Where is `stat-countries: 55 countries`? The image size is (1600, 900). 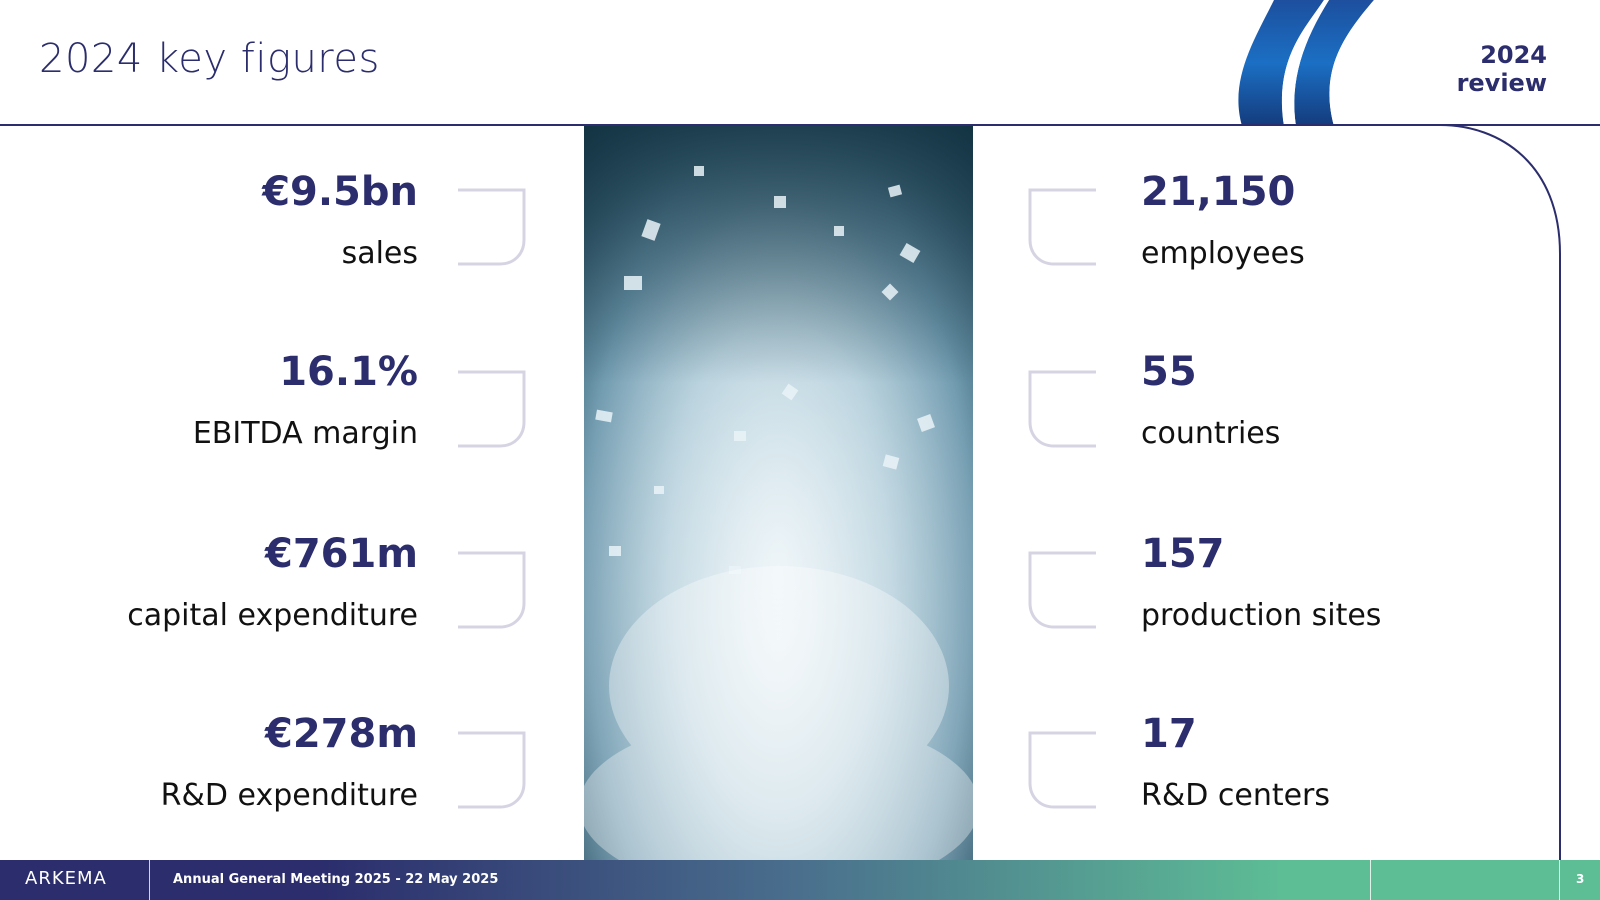 stat-countries: 55 countries is located at coordinates (1210, 400).